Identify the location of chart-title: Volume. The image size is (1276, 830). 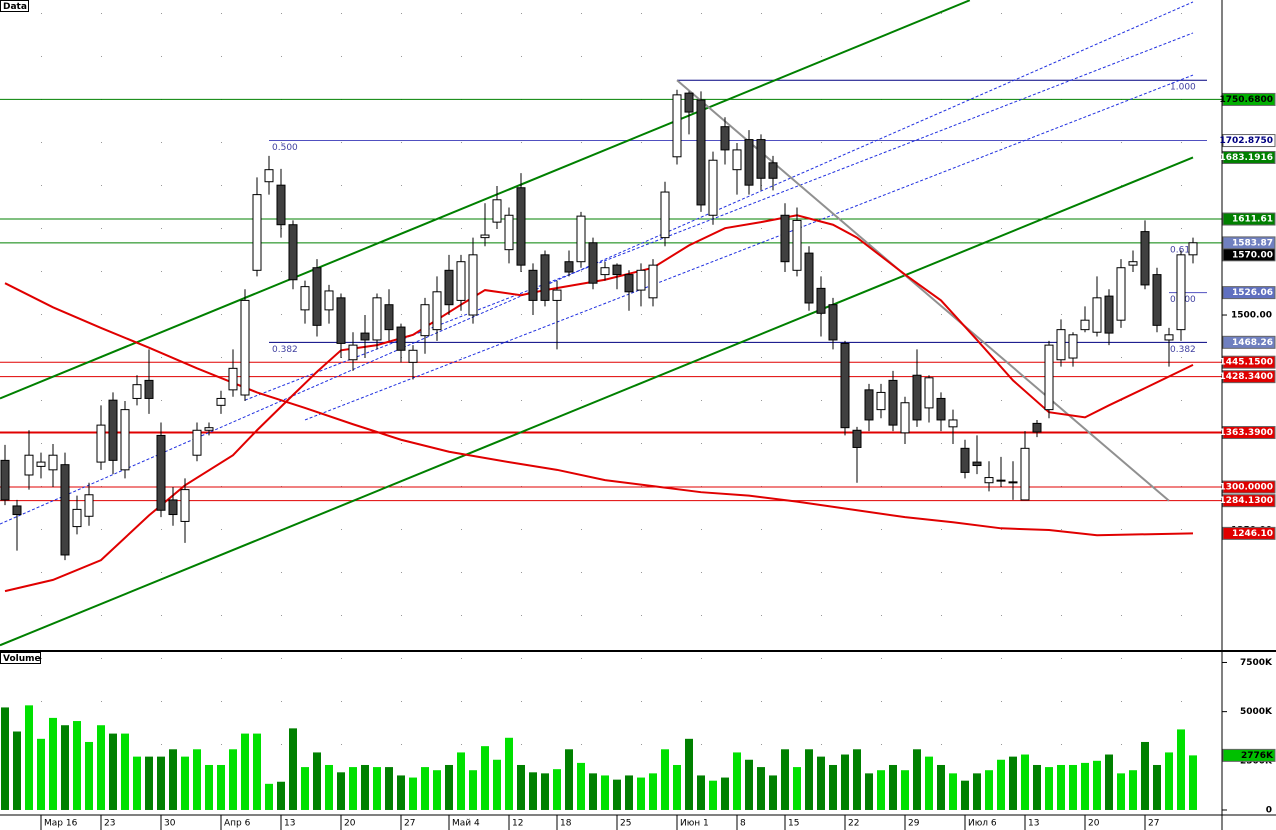
(22, 659).